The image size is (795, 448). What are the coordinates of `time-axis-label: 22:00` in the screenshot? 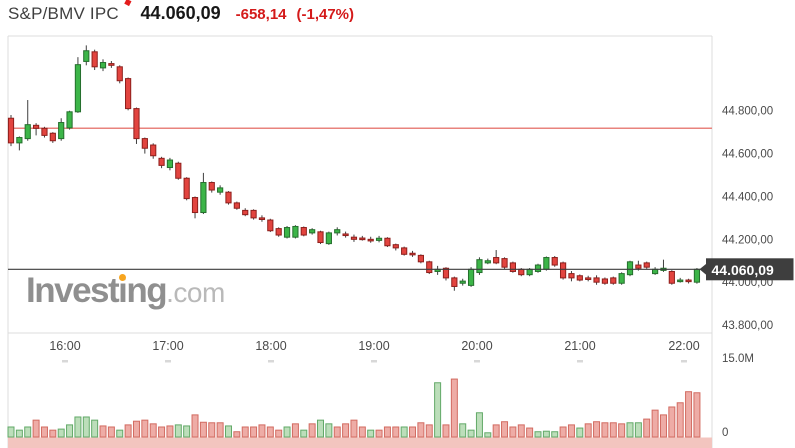 It's located at (683, 346).